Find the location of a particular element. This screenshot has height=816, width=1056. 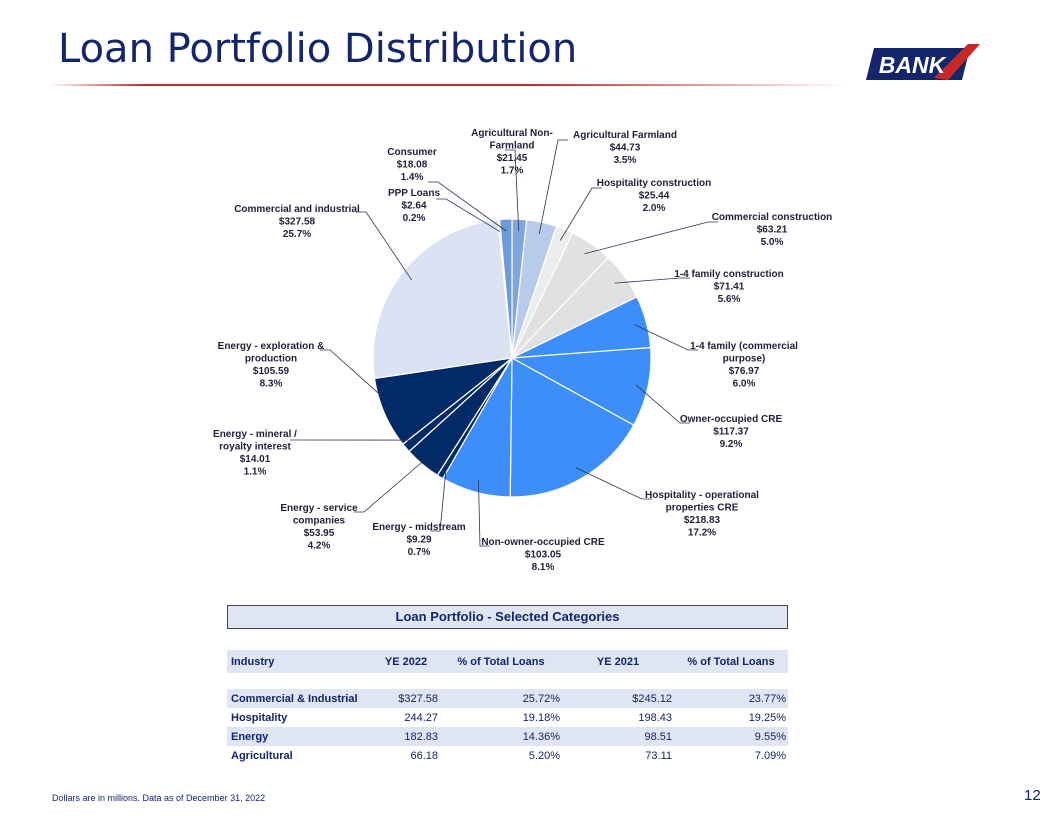

slice-label-line: 25.7% is located at coordinates (297, 234).